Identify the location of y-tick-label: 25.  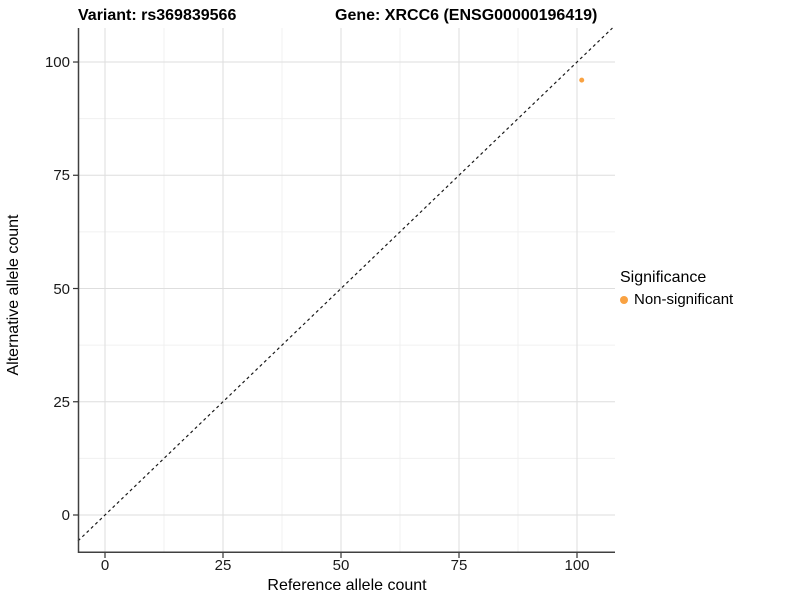
(61, 402).